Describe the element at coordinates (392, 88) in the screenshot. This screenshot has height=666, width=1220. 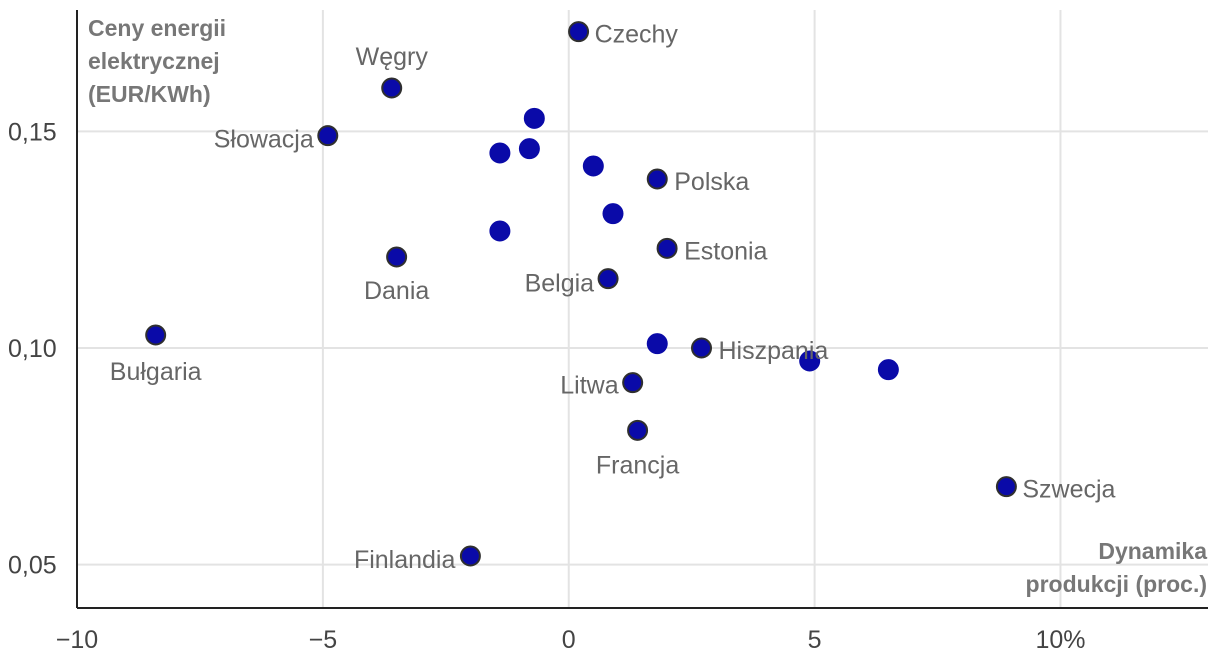
I see `data-point-węgry` at that location.